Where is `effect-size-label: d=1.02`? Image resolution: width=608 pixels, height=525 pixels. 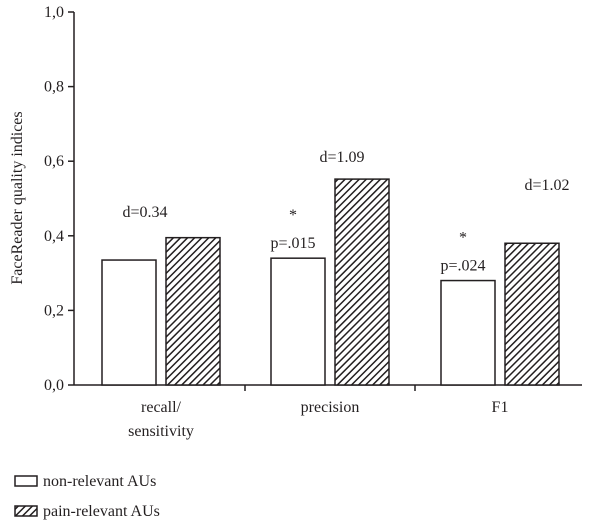 effect-size-label: d=1.02 is located at coordinates (546, 185).